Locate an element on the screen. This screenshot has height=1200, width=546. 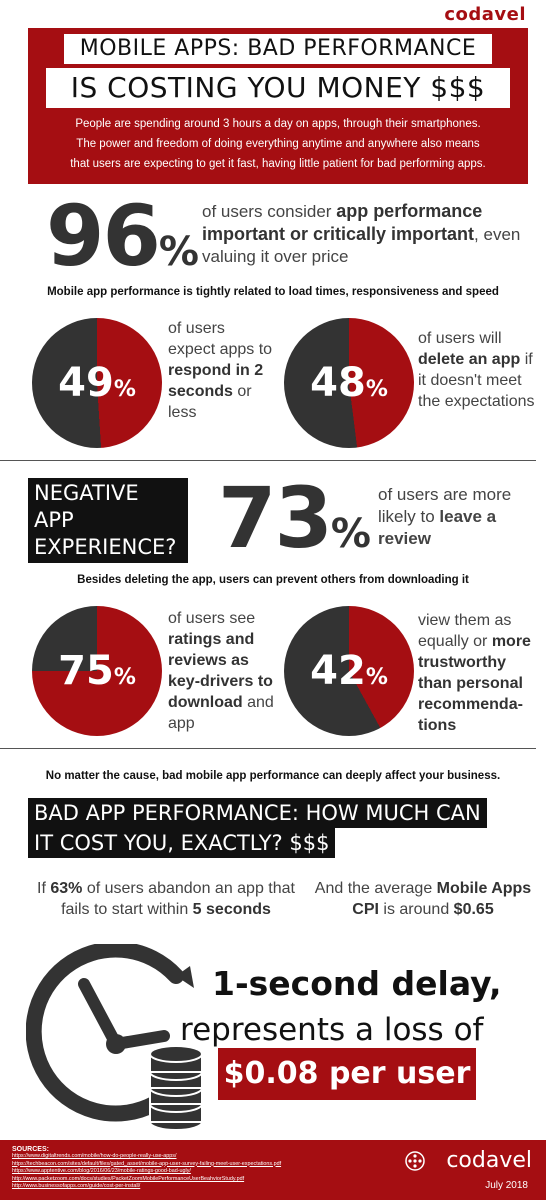
cost-heading-line-1: BAD APP PERFORMANCE: HOW MUCH CAN is located at coordinates (257, 813).